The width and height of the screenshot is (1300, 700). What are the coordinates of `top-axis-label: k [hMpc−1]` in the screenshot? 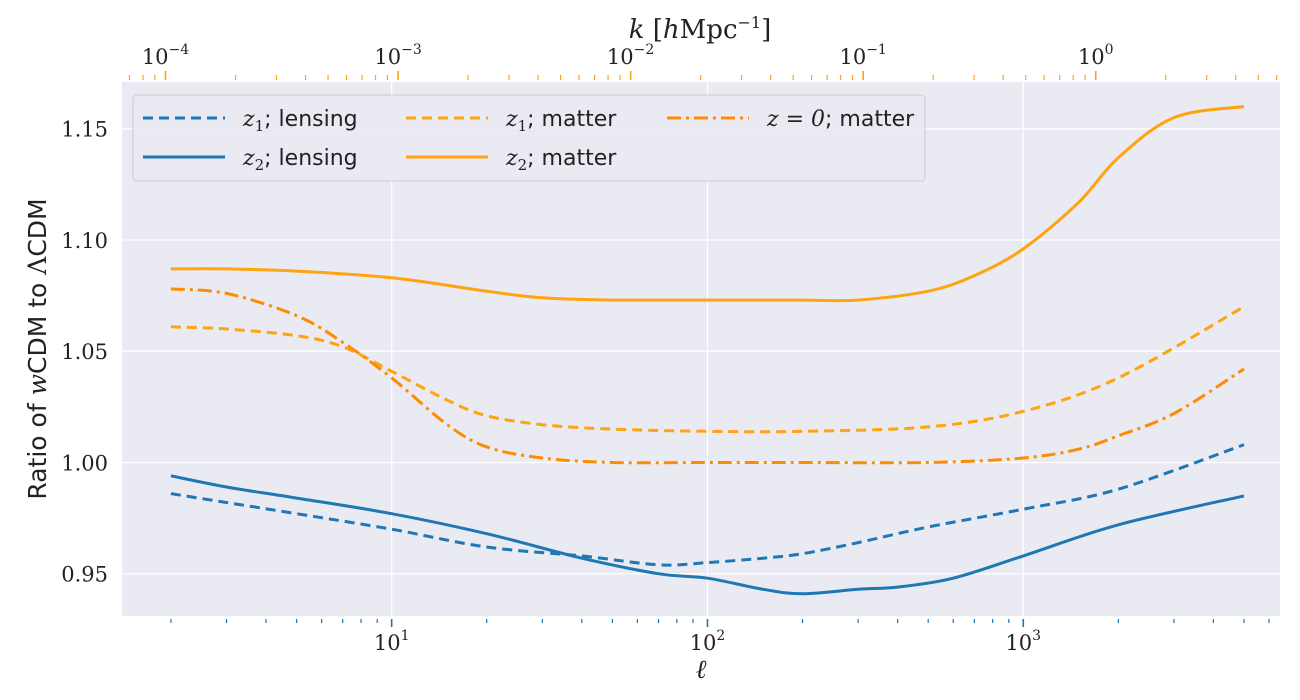 It's located at (700, 29).